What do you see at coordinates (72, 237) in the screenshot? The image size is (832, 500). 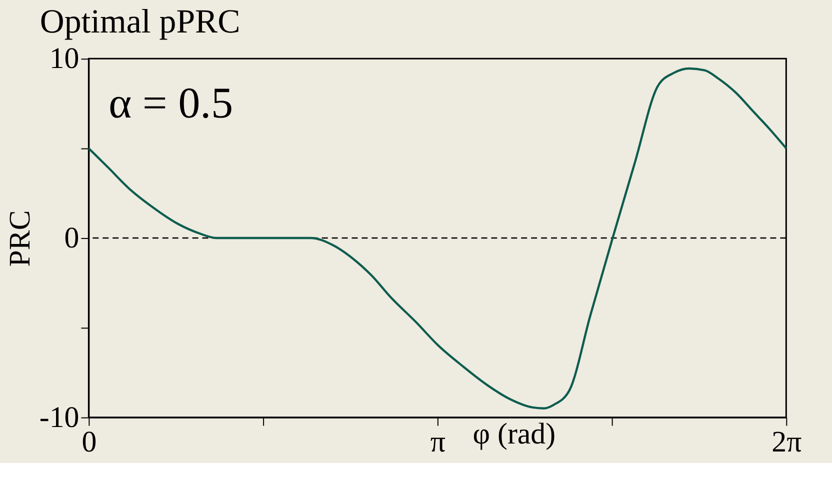 I see `y-tick-label: 0` at bounding box center [72, 237].